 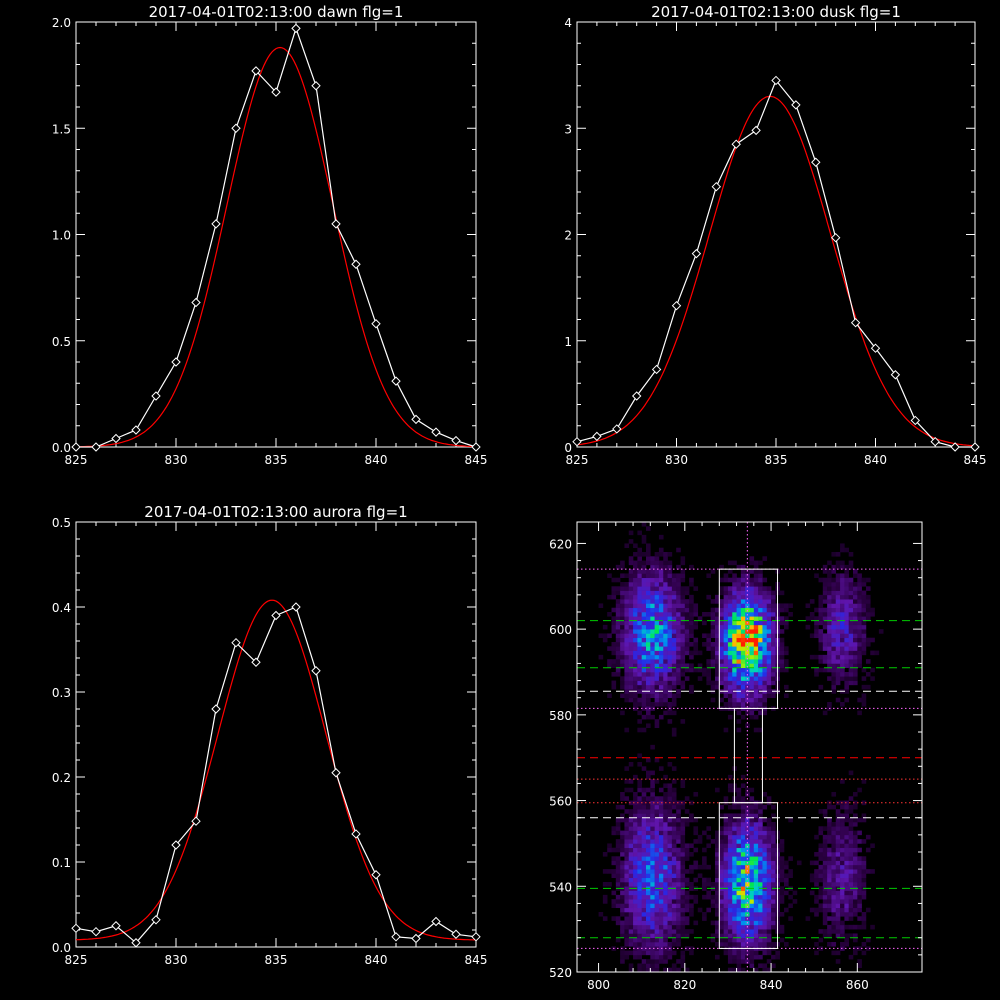 I want to click on y-tick-label: 540, so click(x=560, y=887).